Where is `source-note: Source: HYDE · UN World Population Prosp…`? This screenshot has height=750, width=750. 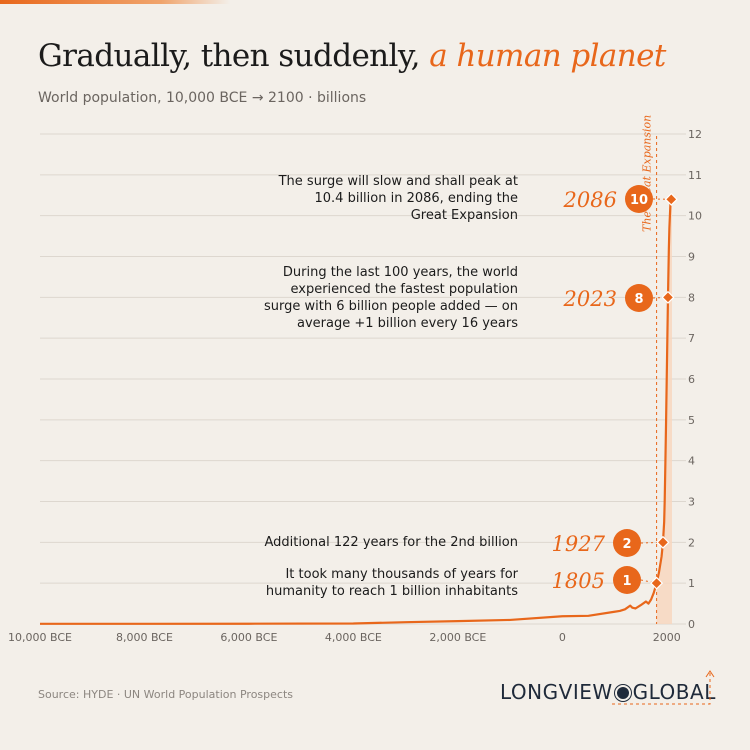 source-note: Source: HYDE · UN World Population Prosp… is located at coordinates (165, 694).